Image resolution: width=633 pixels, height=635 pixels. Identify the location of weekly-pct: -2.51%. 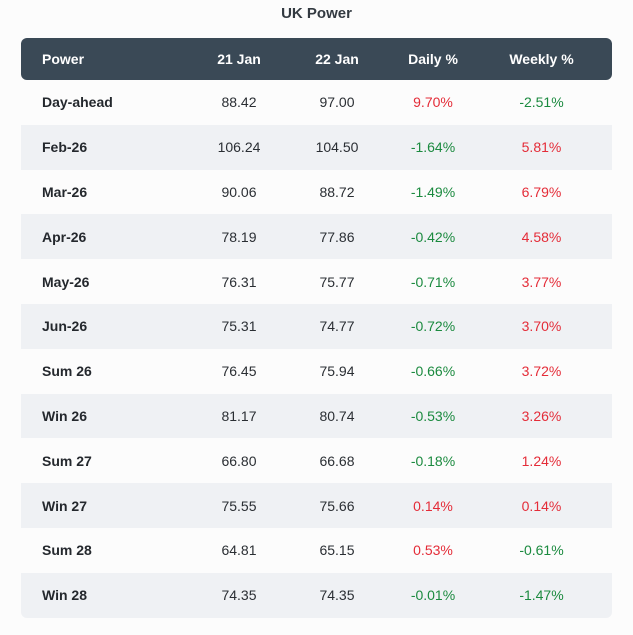
(541, 102).